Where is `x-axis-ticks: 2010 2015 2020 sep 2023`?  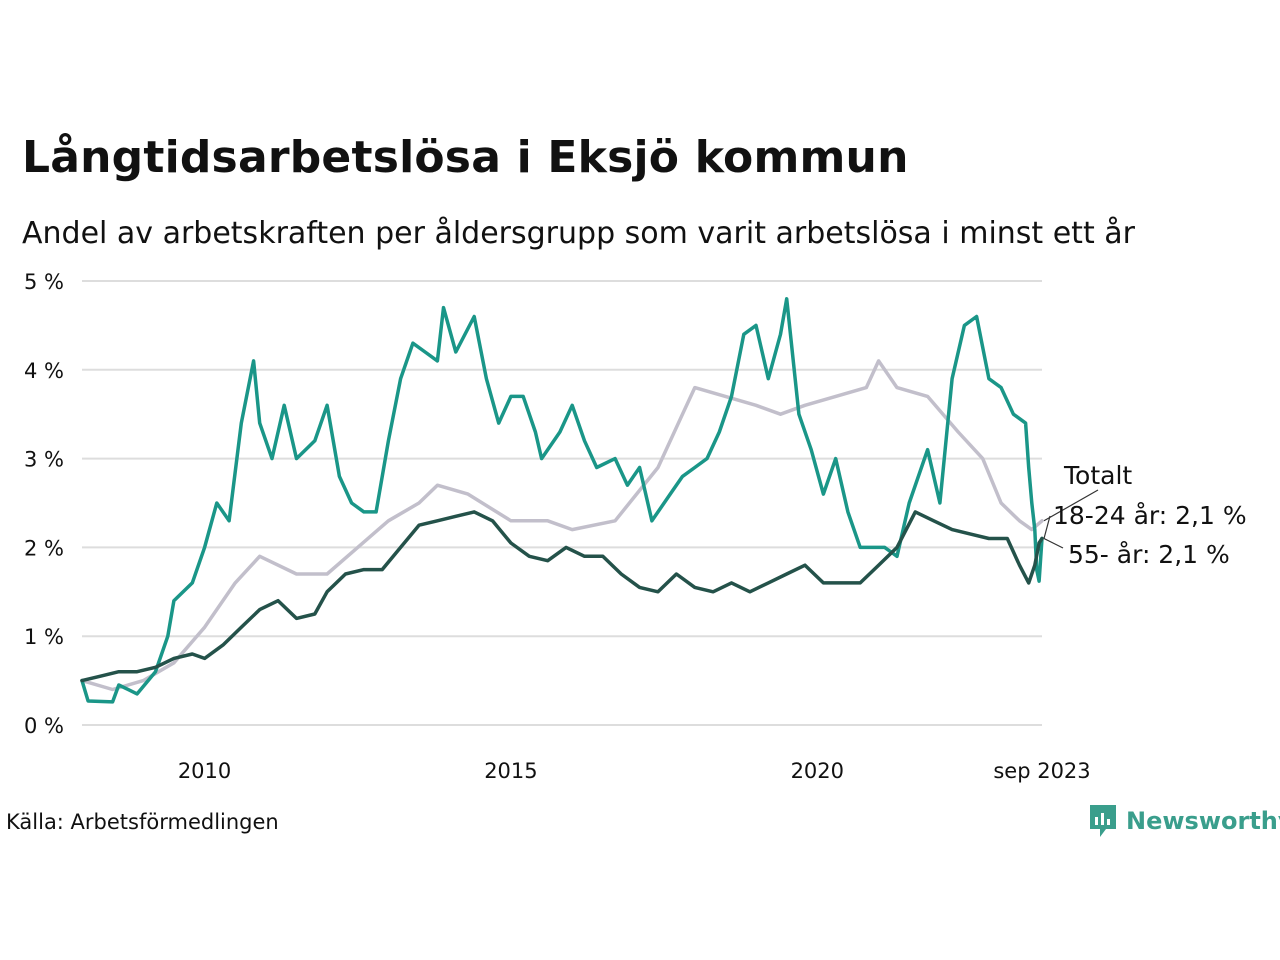
x-axis-ticks: 2010 2015 2020 sep 2023 is located at coordinates (634, 771).